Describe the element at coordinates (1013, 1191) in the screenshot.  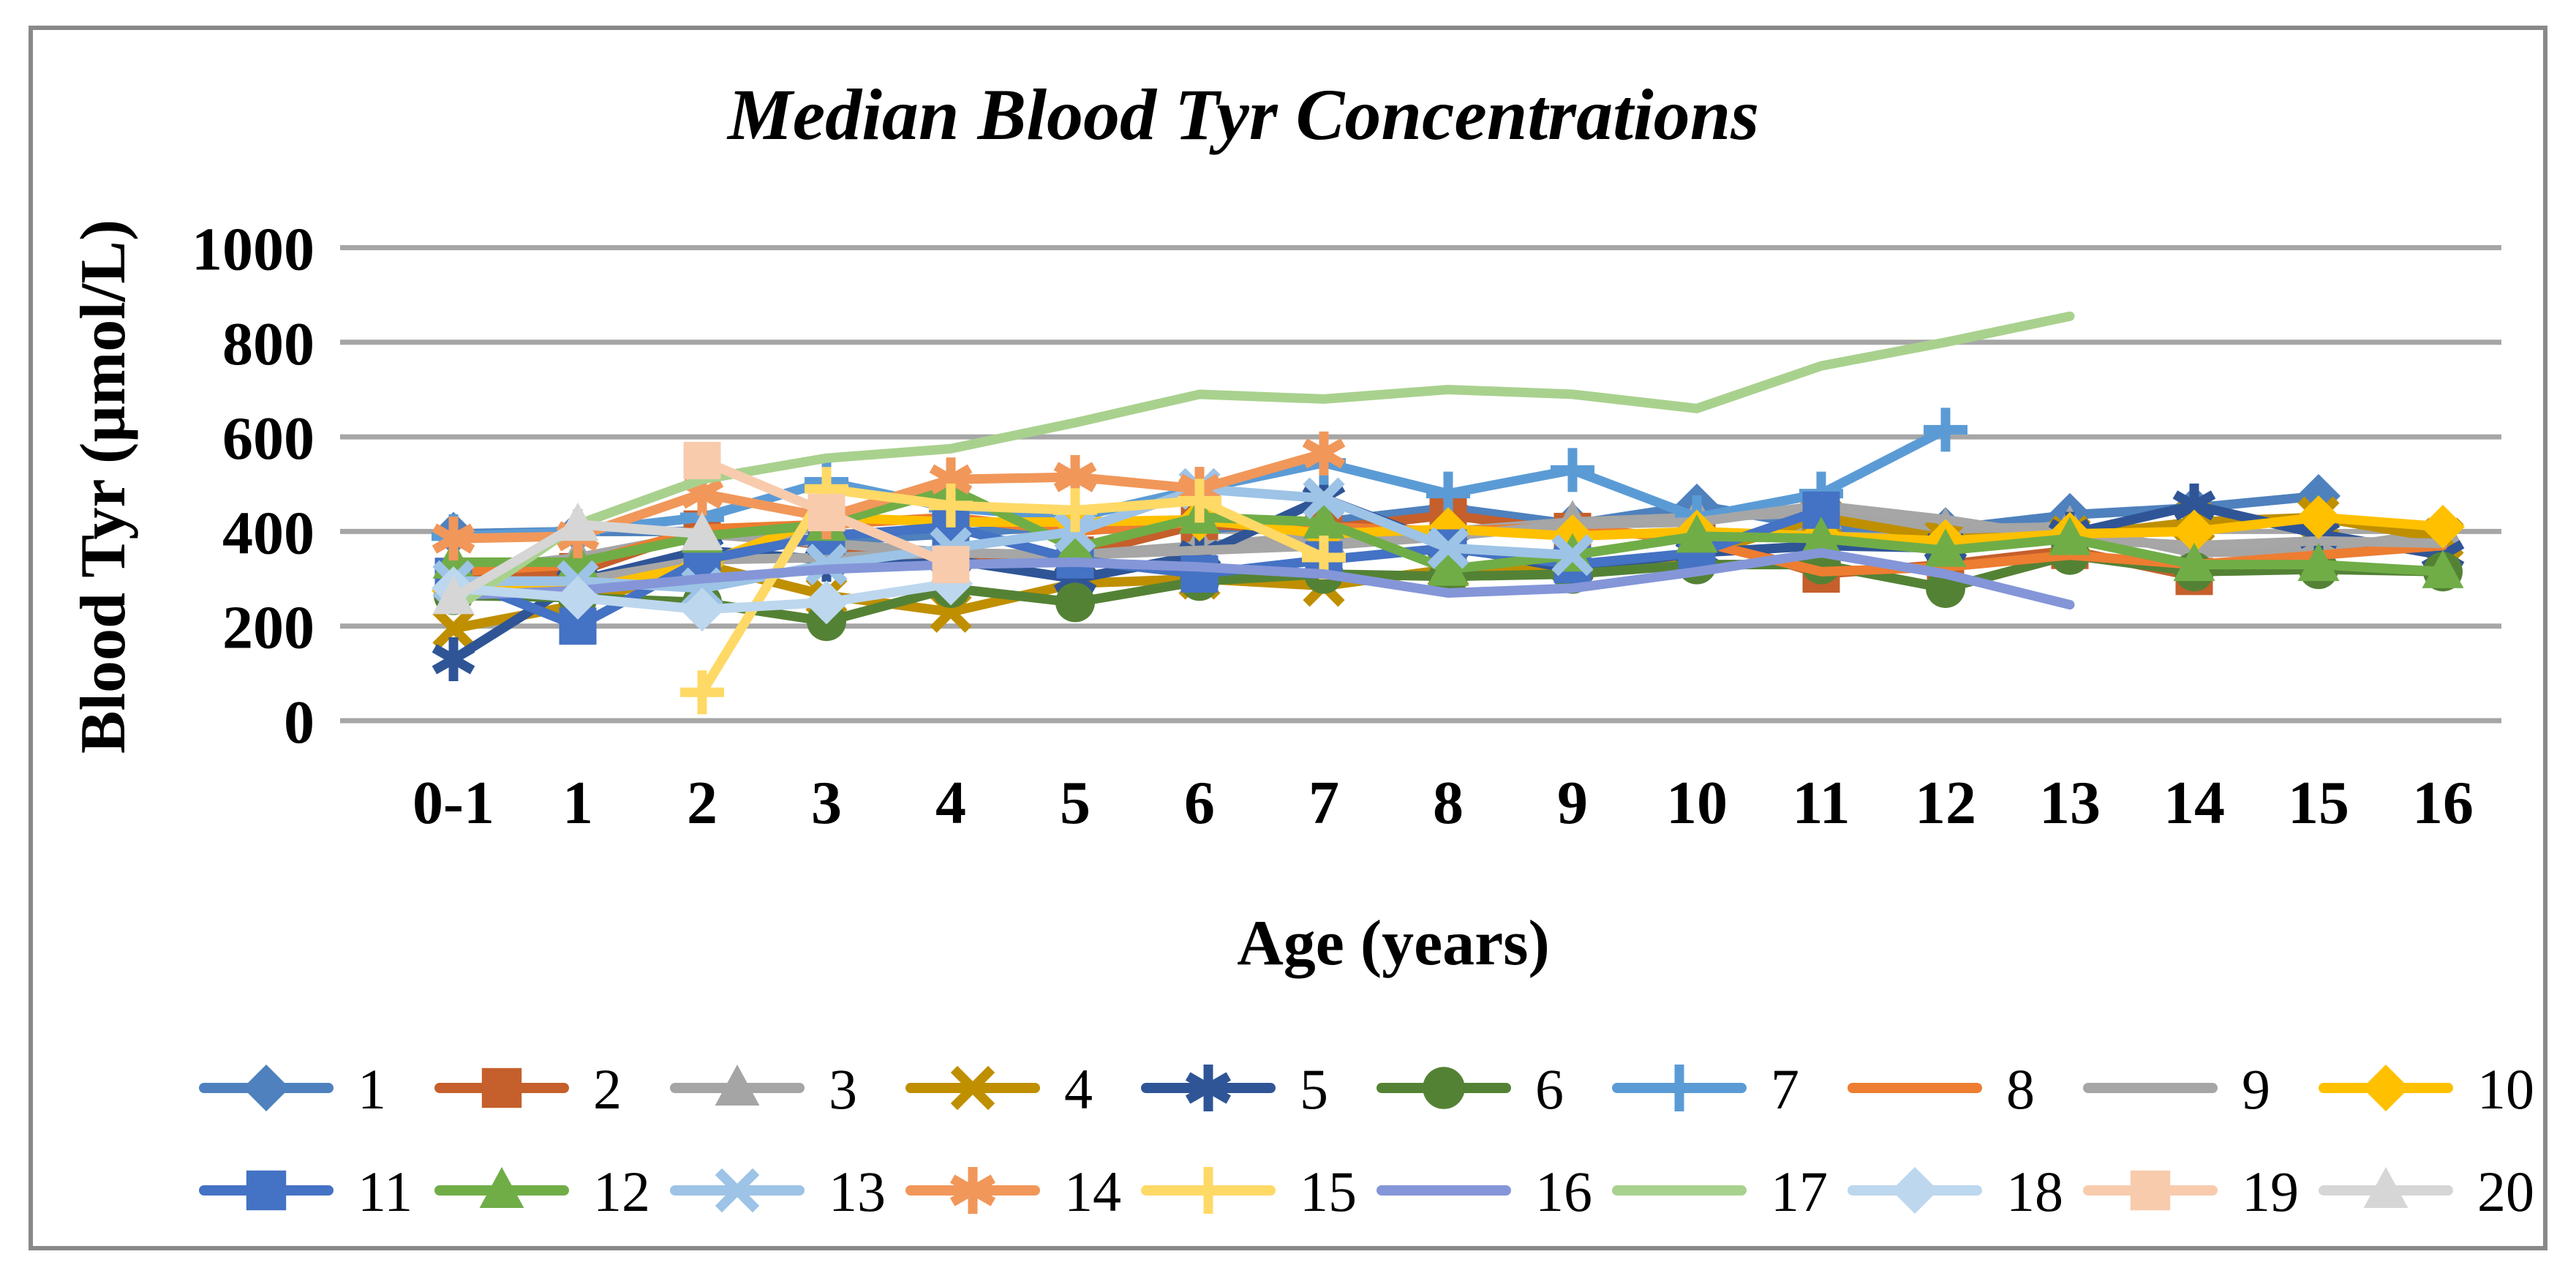
I see `legend-item-14: 14` at that location.